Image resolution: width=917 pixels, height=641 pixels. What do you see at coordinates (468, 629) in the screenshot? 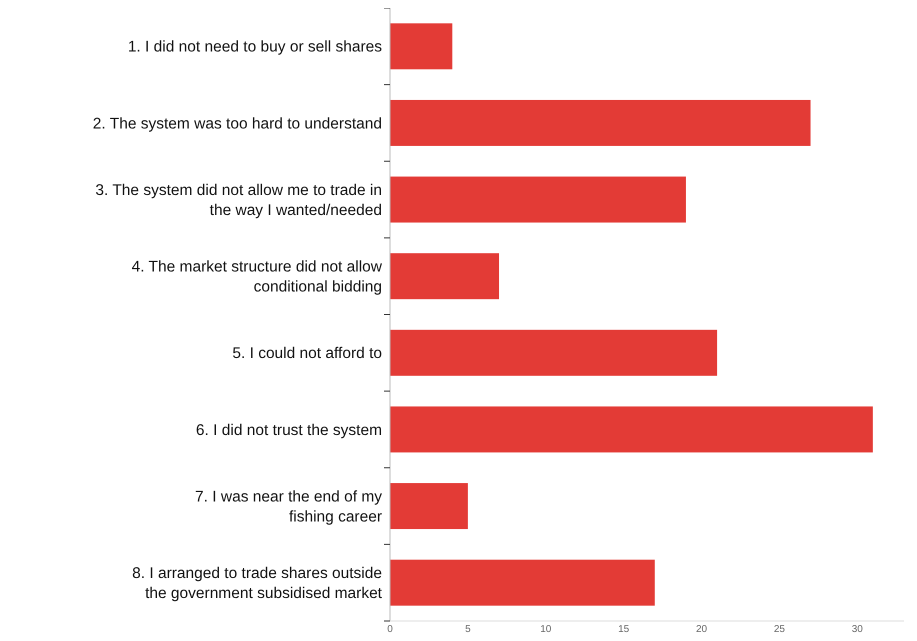
I see `x-tick-label: 5` at bounding box center [468, 629].